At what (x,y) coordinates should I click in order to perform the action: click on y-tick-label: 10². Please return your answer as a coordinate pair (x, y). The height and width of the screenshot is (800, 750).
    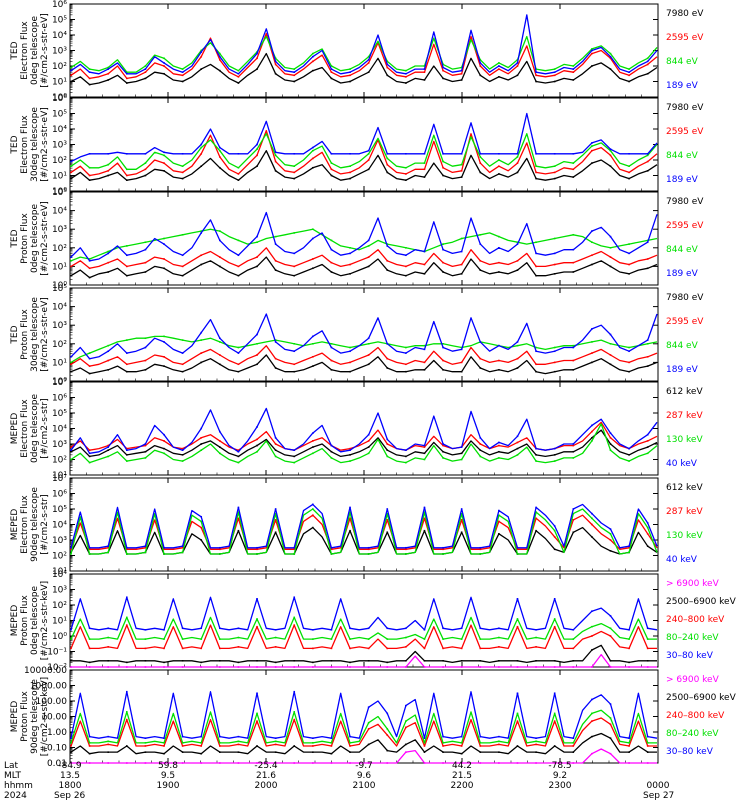
    Looking at the image, I should click on (59, 461).